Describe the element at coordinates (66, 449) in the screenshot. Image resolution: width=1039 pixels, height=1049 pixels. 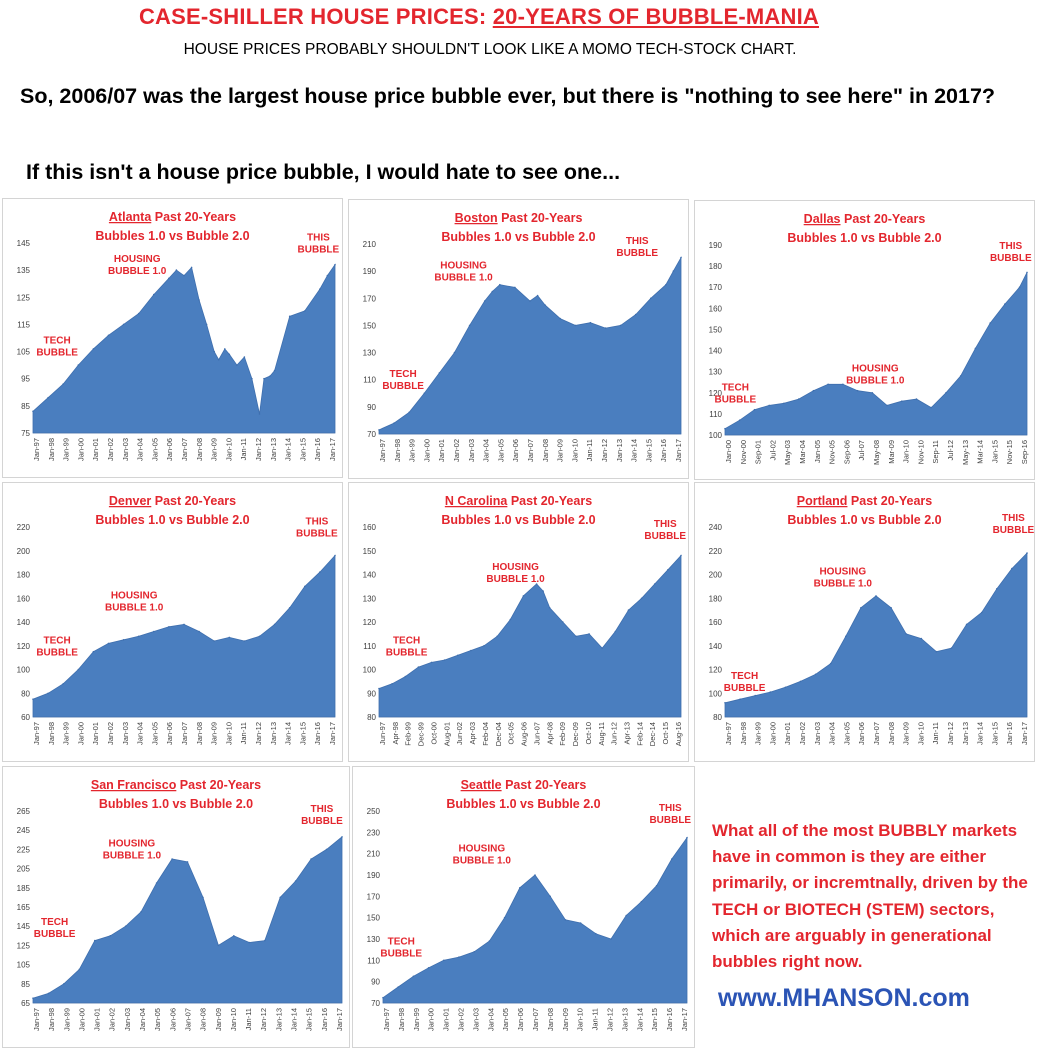
I see `chart-atlanta-xtick-label: Jan-99` at that location.